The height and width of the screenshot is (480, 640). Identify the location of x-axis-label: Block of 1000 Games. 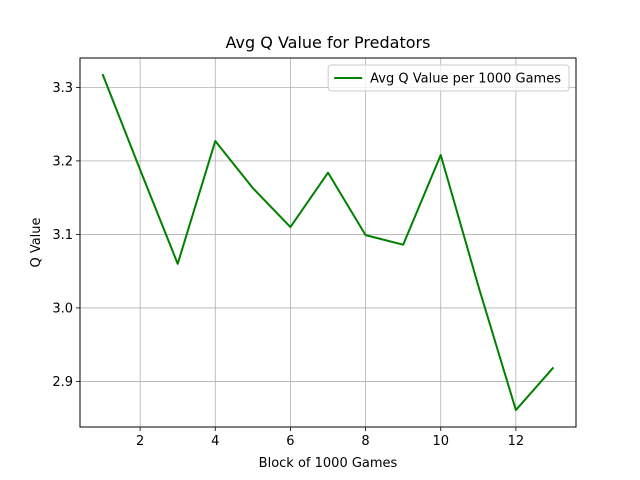
(328, 463).